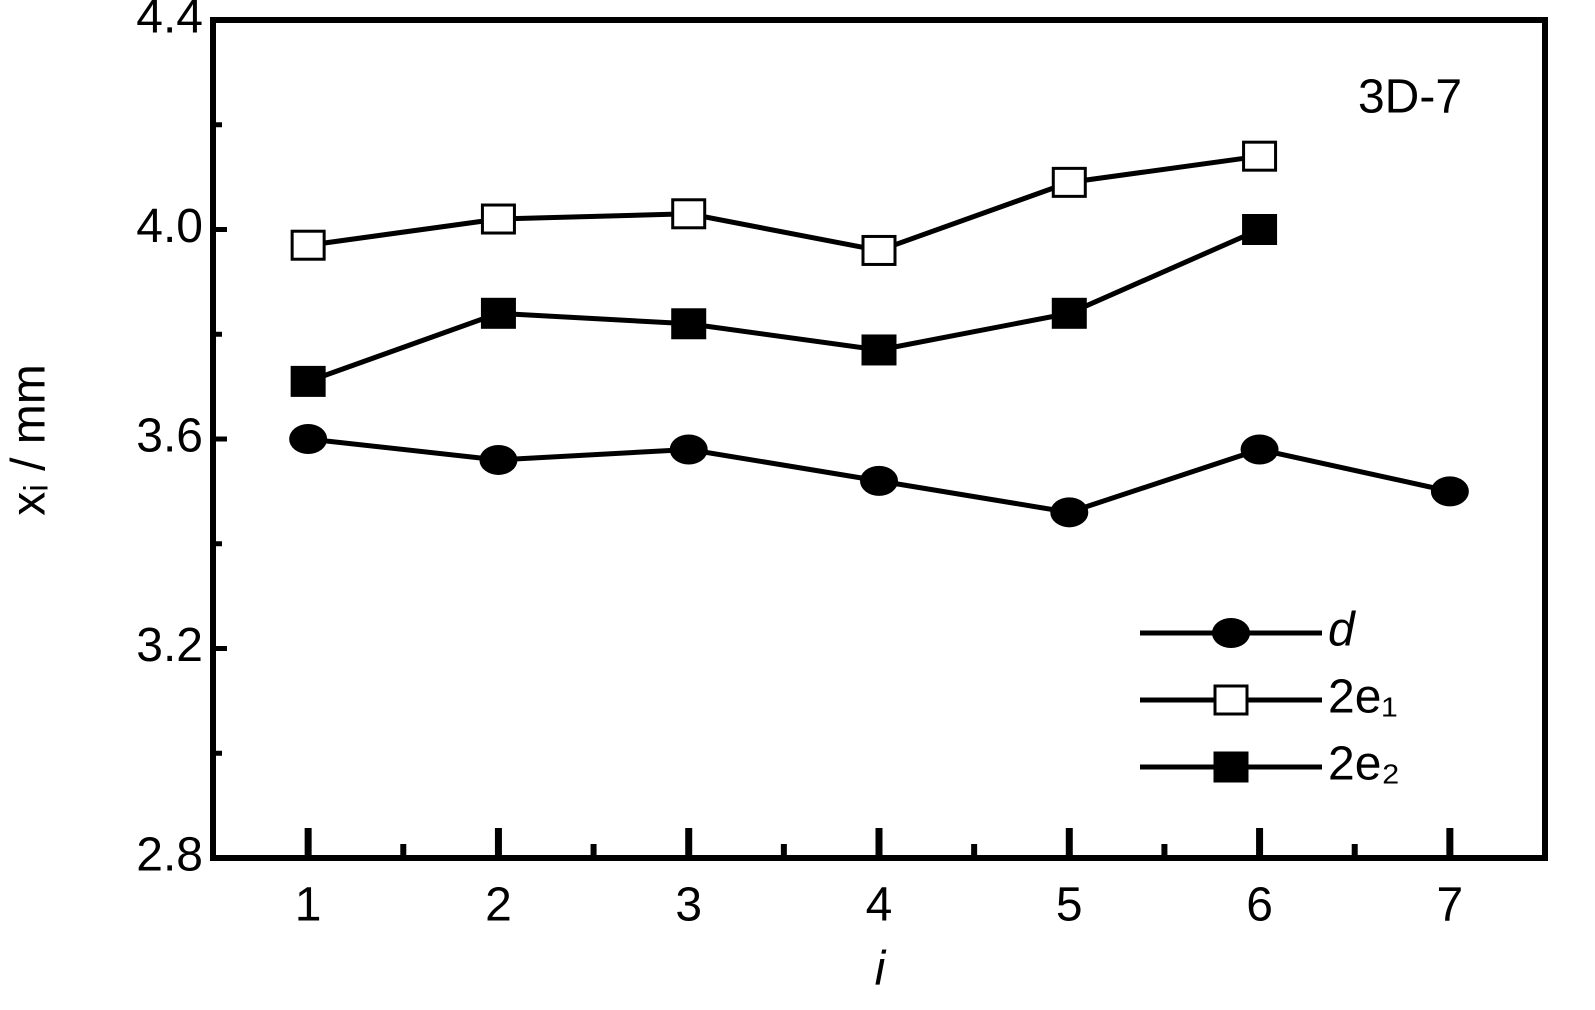 This screenshot has height=1010, width=1595. I want to click on x-axis-label: i, so click(881, 969).